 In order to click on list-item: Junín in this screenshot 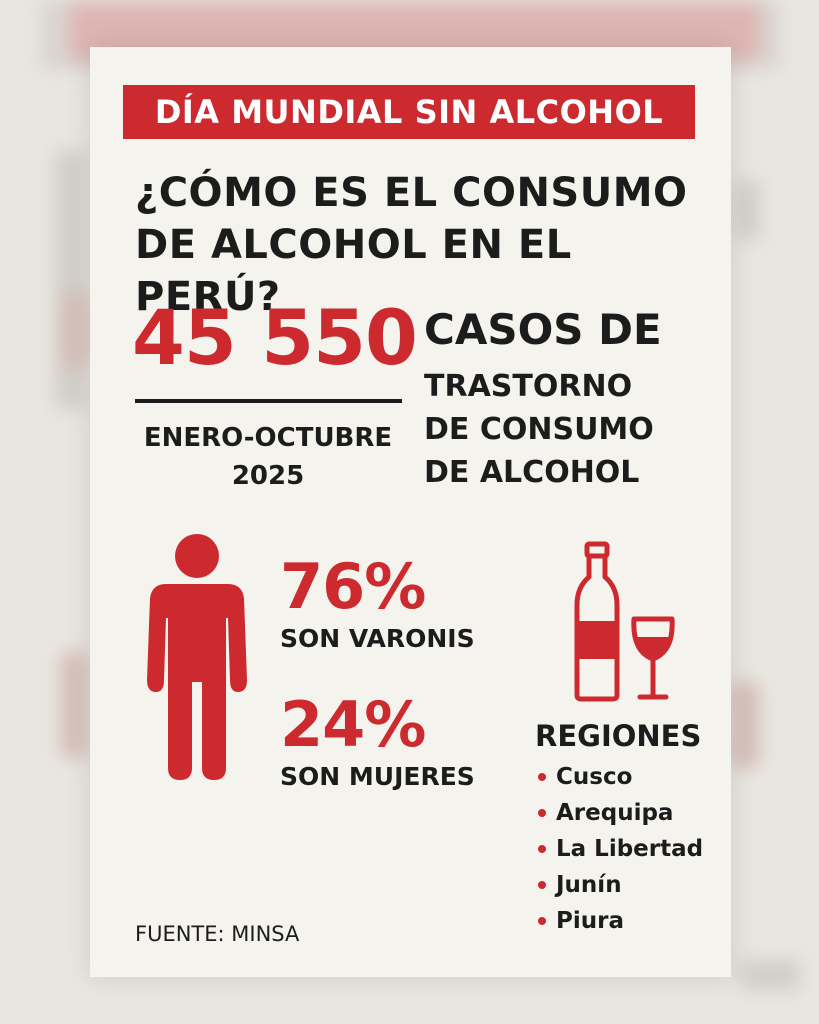, I will do `click(630, 885)`.